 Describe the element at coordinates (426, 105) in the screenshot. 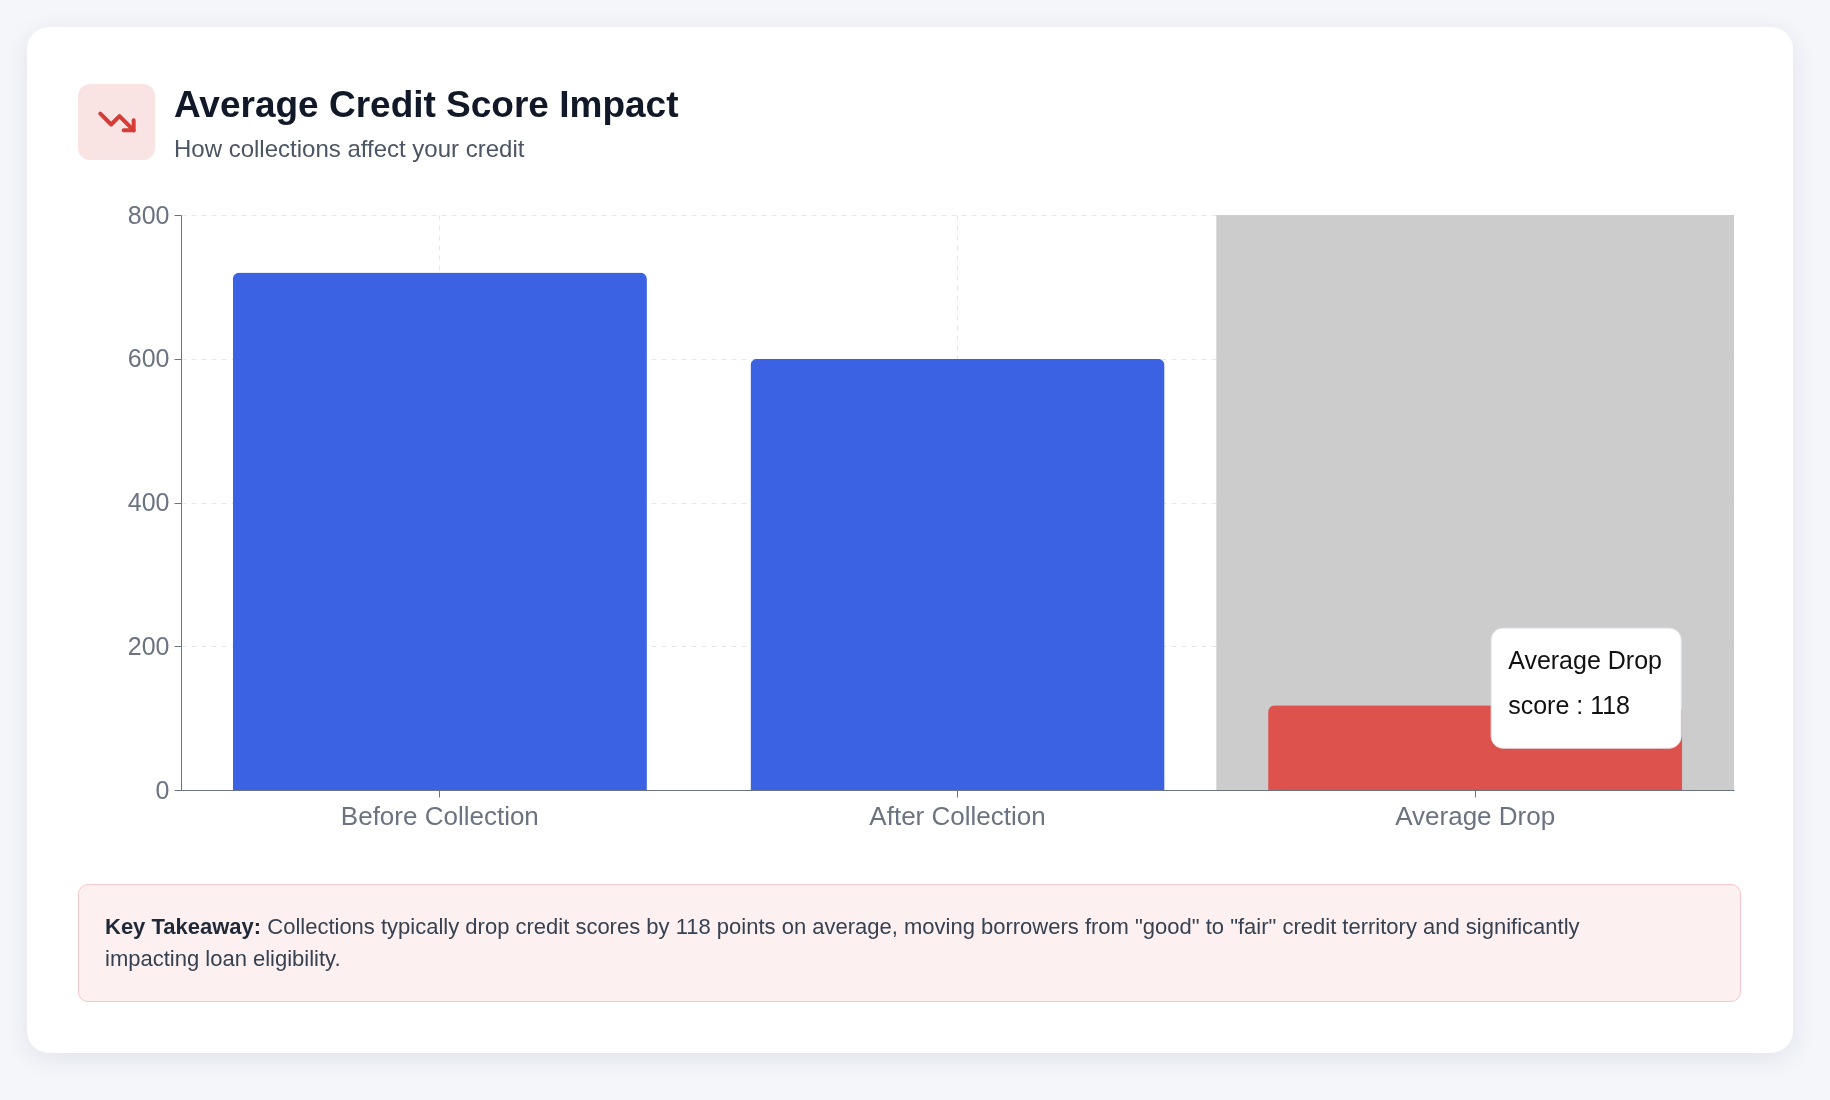

I see `chart-title: Average Credit Score Impact` at that location.